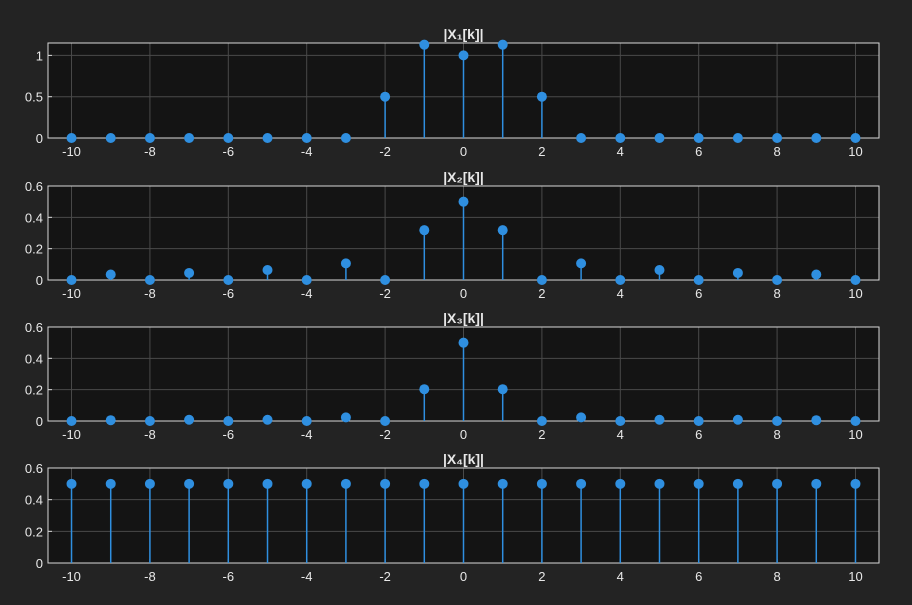 This screenshot has width=912, height=605. What do you see at coordinates (463, 434) in the screenshot?
I see `subplot-x3-xtick-label: 0` at bounding box center [463, 434].